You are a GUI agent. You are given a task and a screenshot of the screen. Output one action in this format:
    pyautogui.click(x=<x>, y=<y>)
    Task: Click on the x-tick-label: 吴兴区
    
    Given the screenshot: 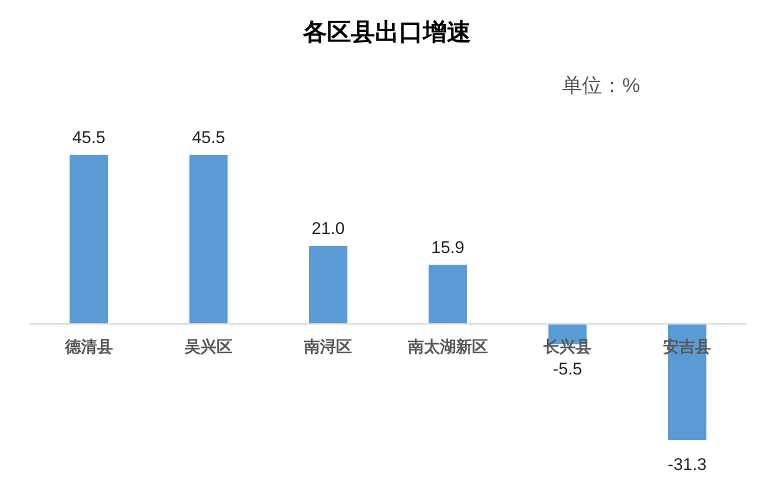 What is the action you would take?
    pyautogui.click(x=208, y=347)
    